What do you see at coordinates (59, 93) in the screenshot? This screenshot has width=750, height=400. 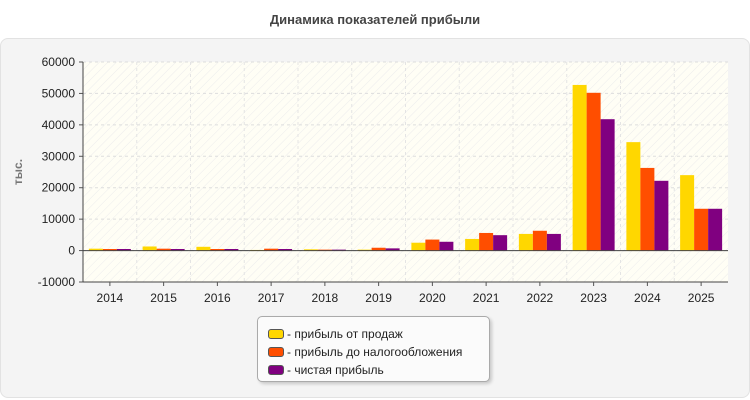 I see `y-tick-label: 50000` at bounding box center [59, 93].